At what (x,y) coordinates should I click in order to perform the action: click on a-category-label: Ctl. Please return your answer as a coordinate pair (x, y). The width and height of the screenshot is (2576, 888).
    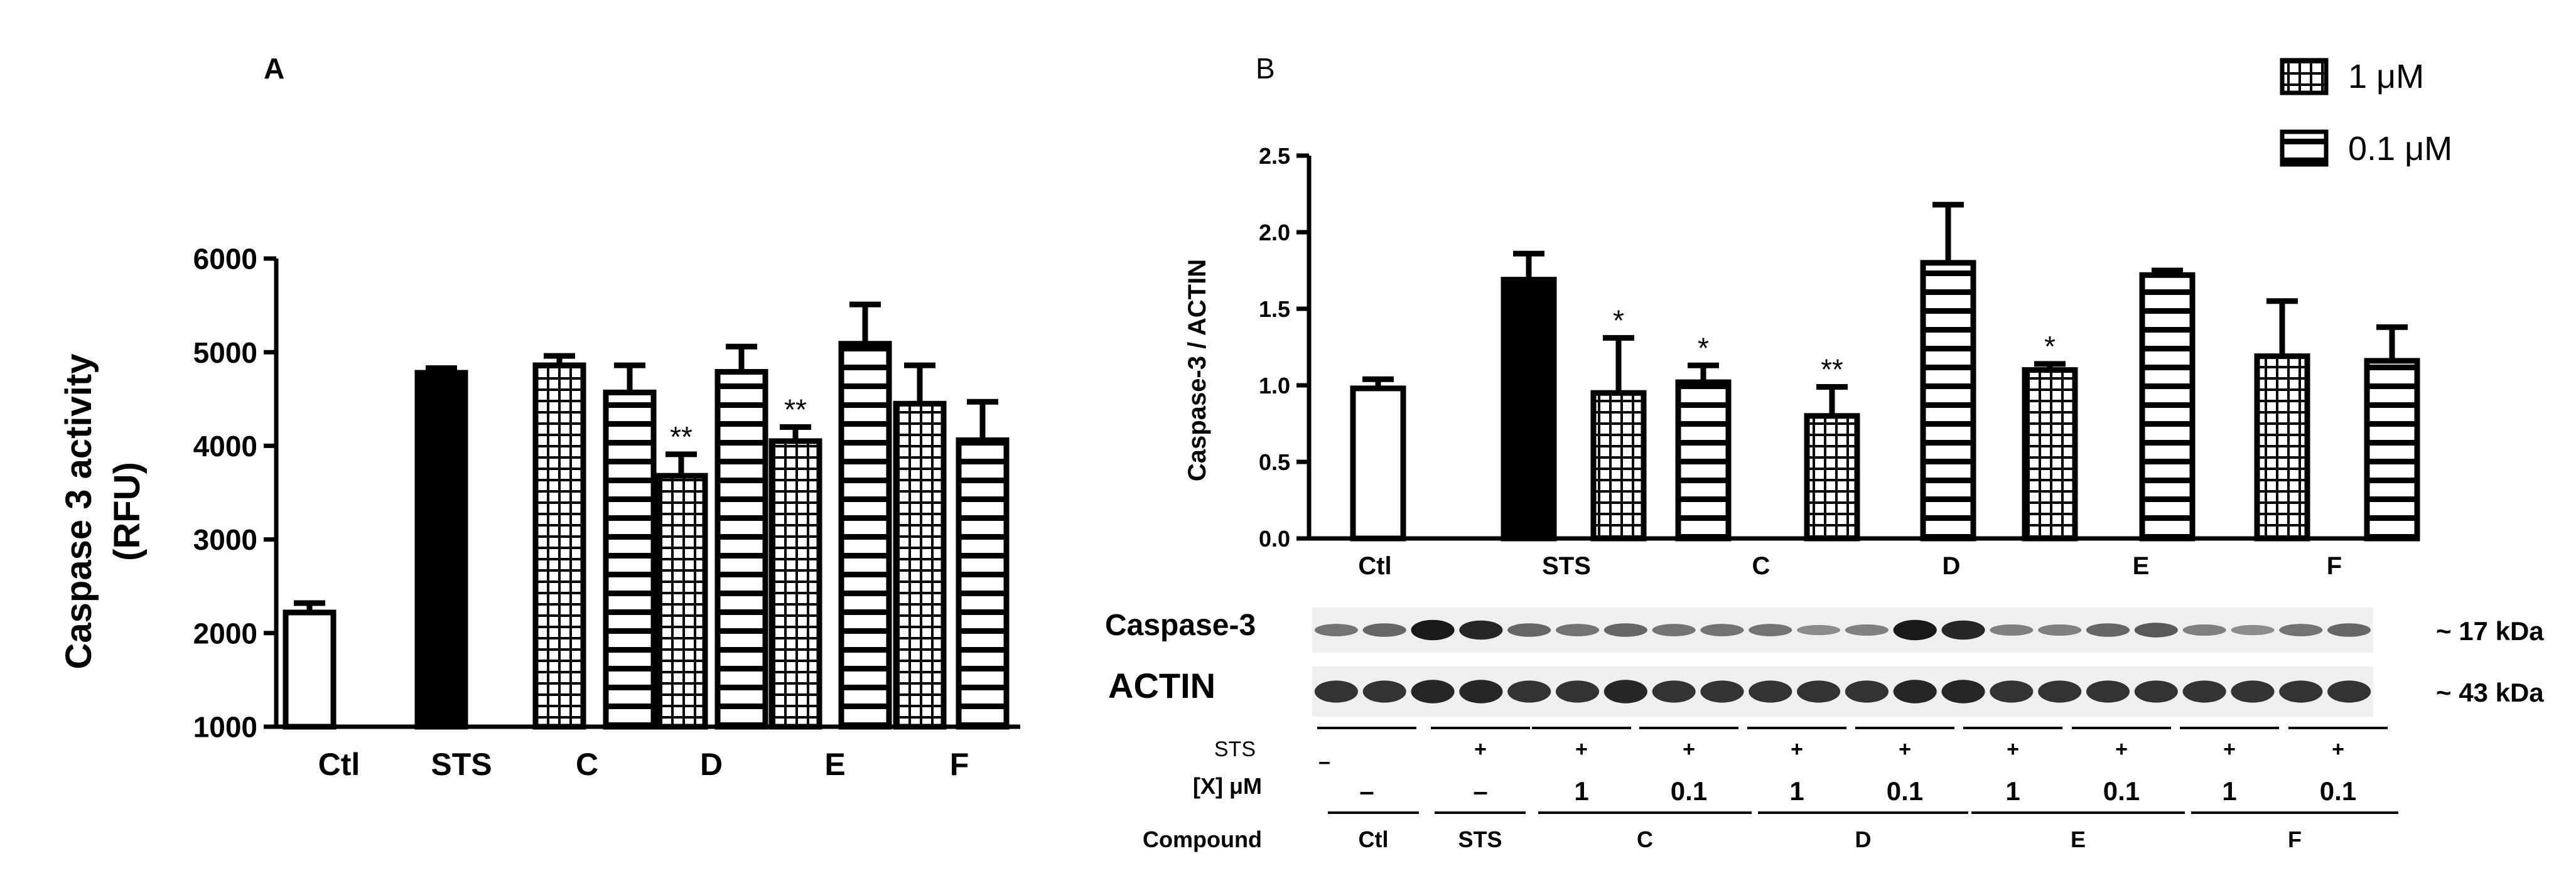
    Looking at the image, I should click on (339, 765).